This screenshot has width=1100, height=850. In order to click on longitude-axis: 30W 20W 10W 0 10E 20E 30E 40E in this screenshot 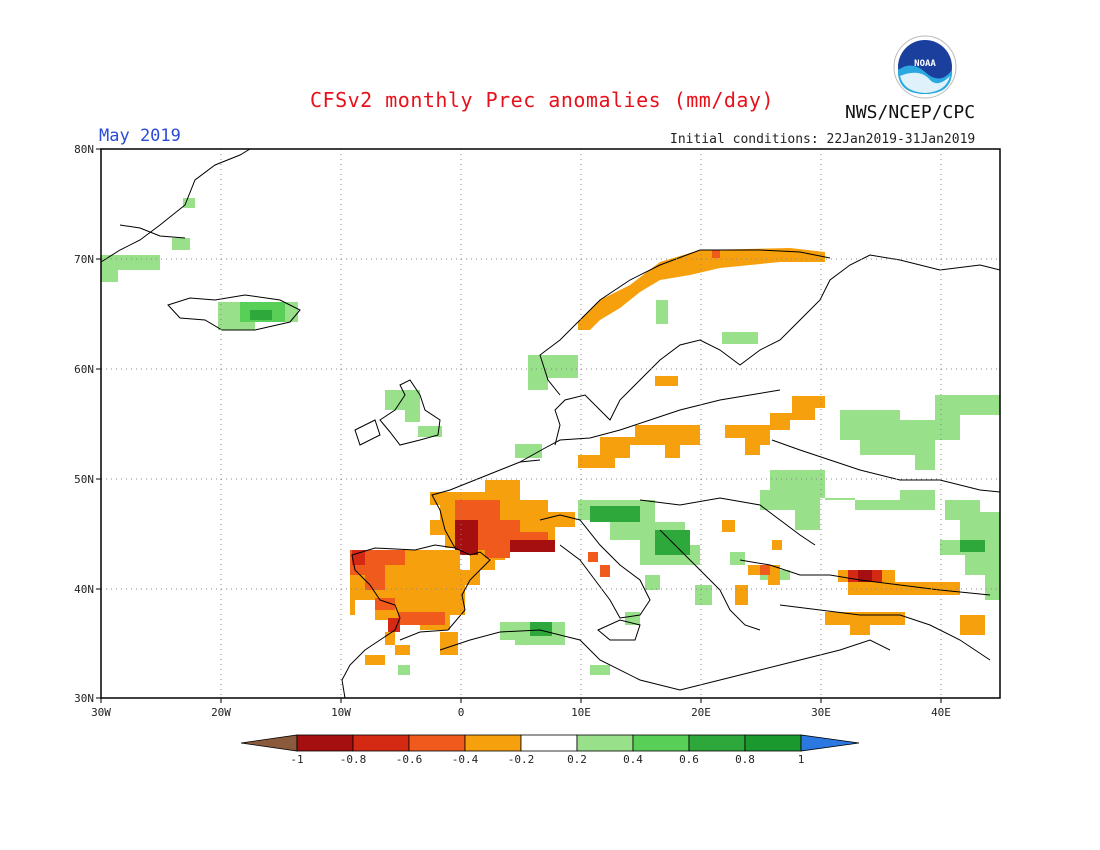, I will do `click(521, 708)`.